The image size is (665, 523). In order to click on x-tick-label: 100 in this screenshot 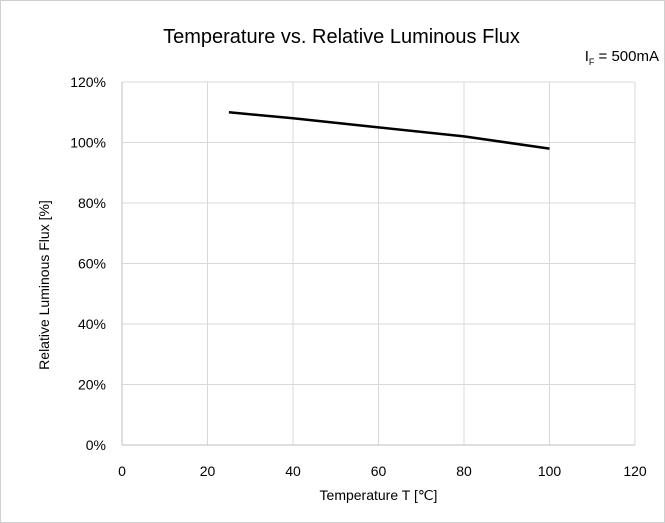, I will do `click(550, 471)`.